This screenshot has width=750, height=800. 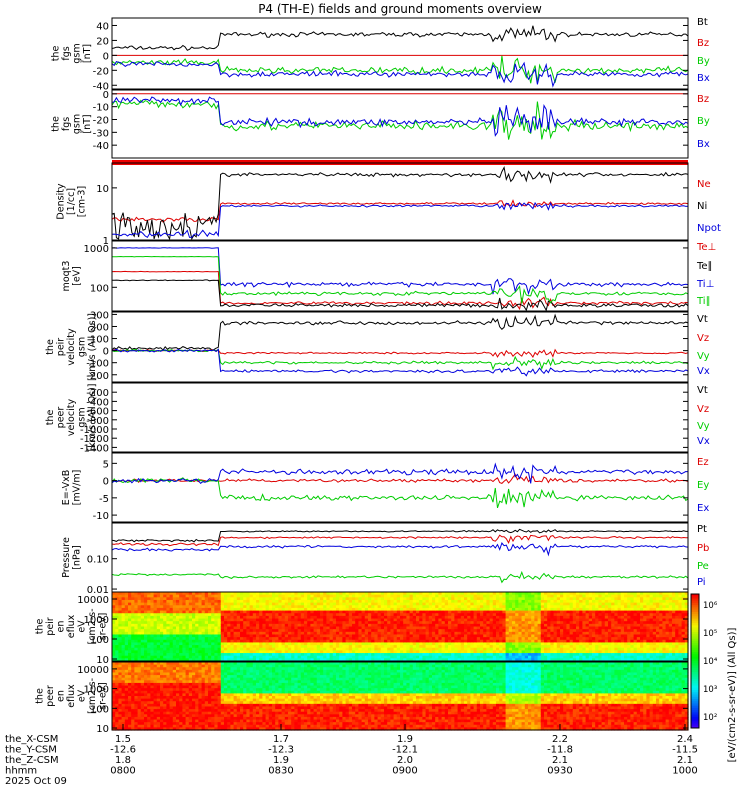 What do you see at coordinates (72, 276) in the screenshot?
I see `y-axis-label: moqt3[eV]` at bounding box center [72, 276].